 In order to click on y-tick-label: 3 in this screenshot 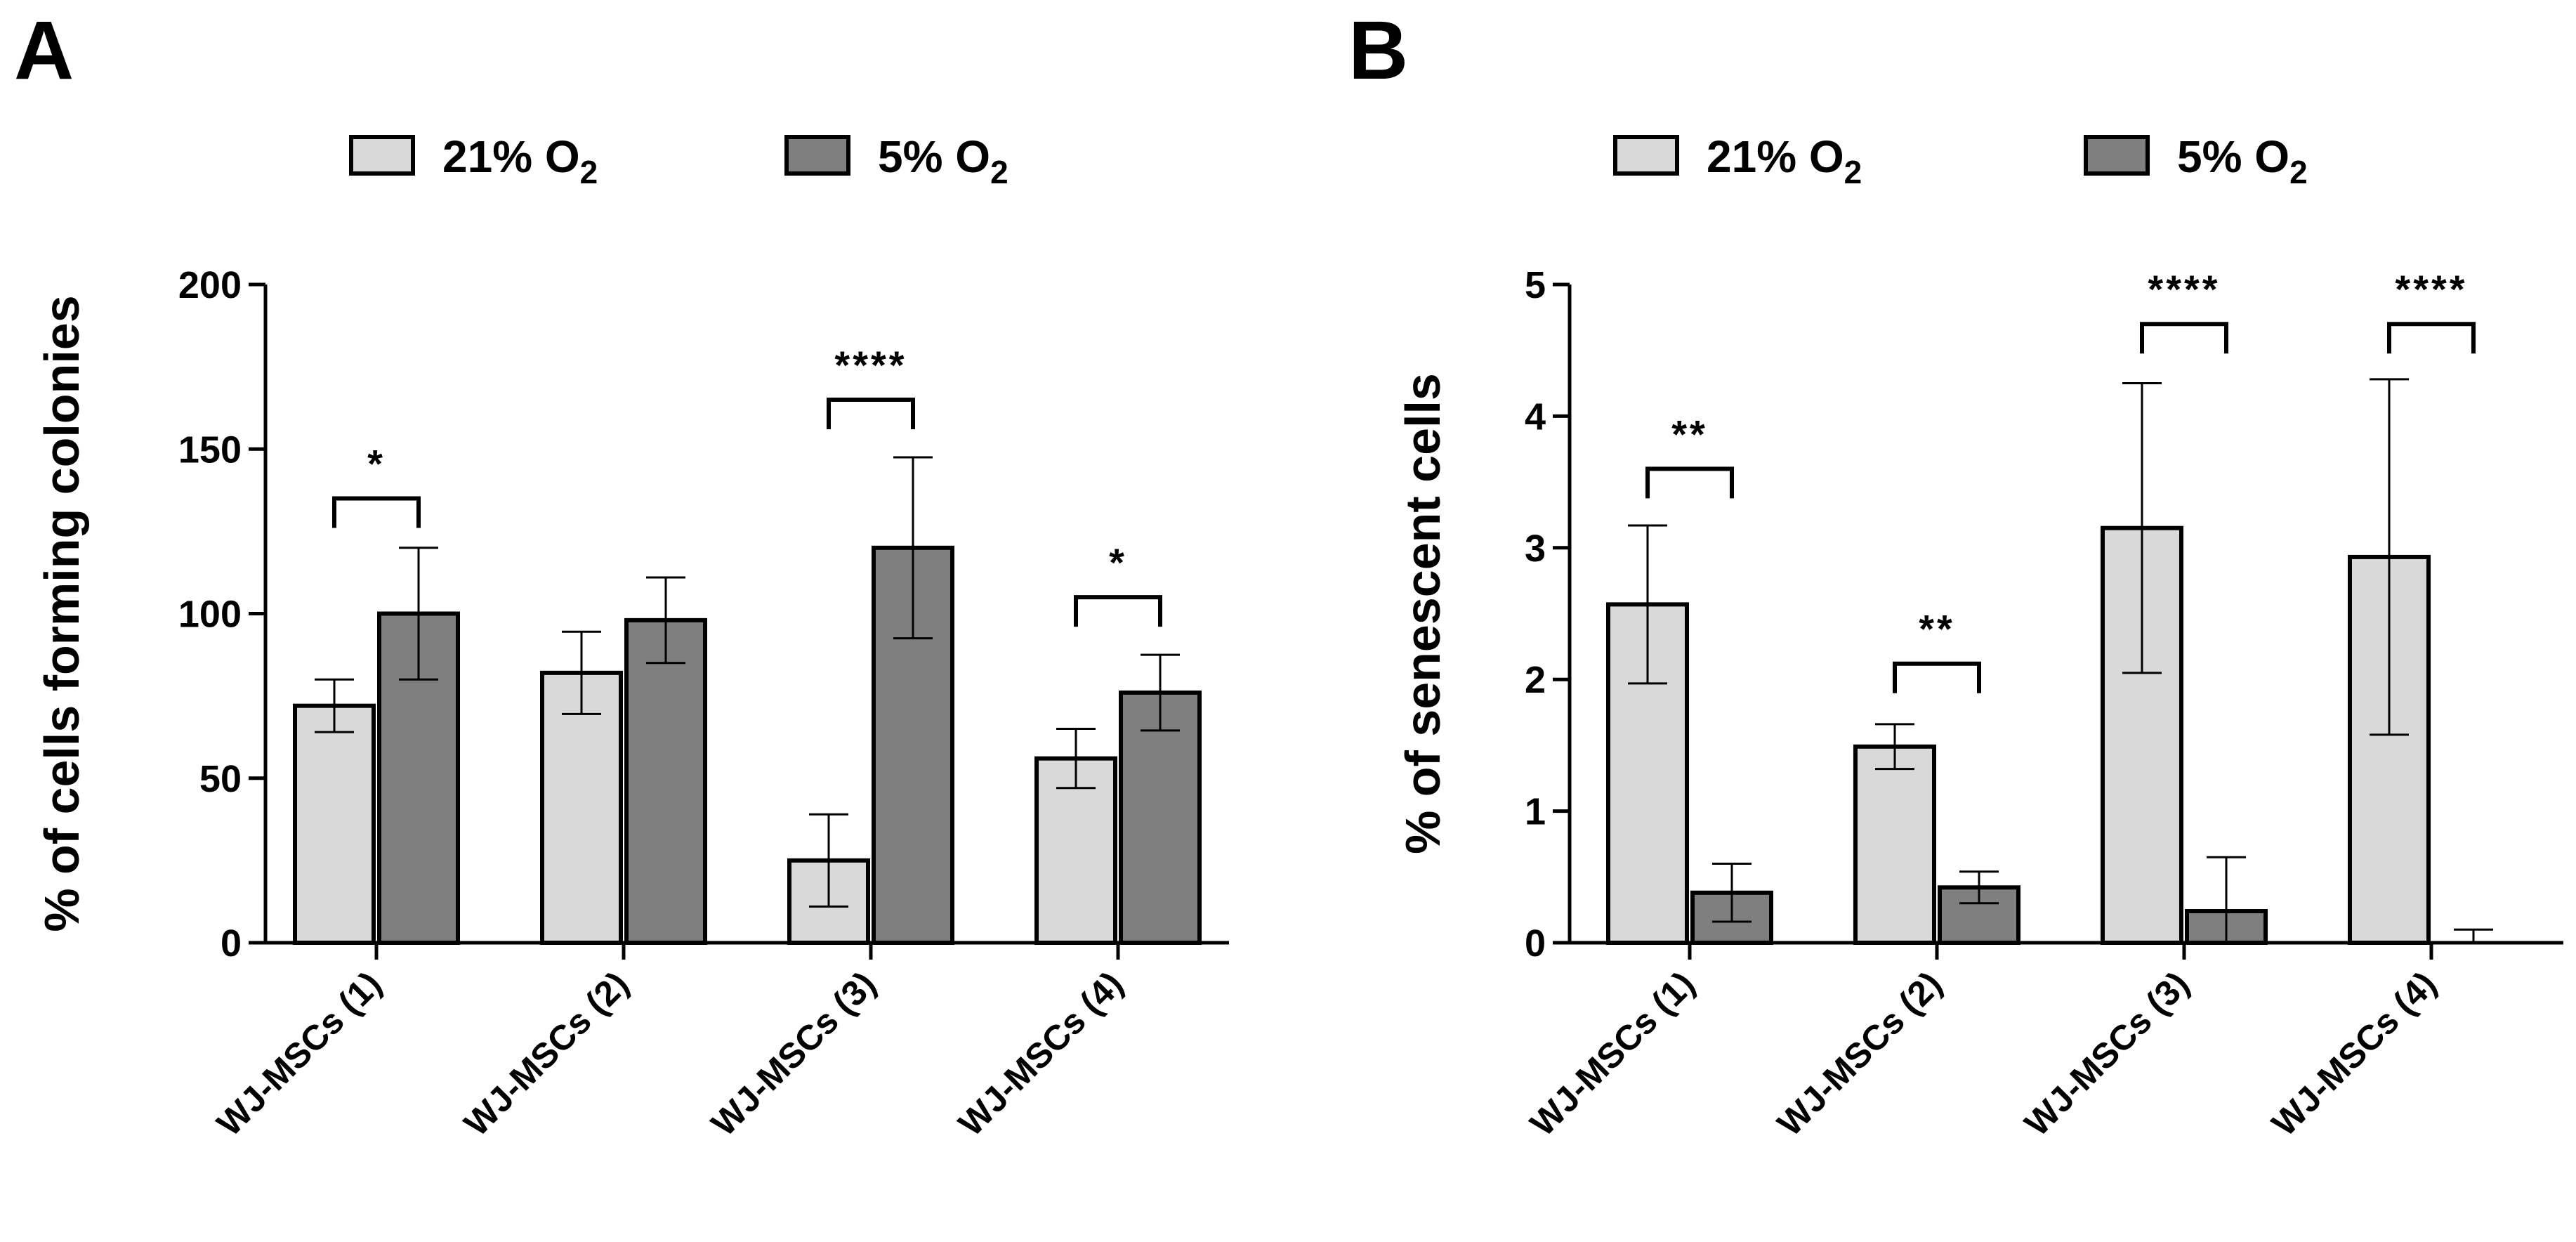, I will do `click(1535, 549)`.